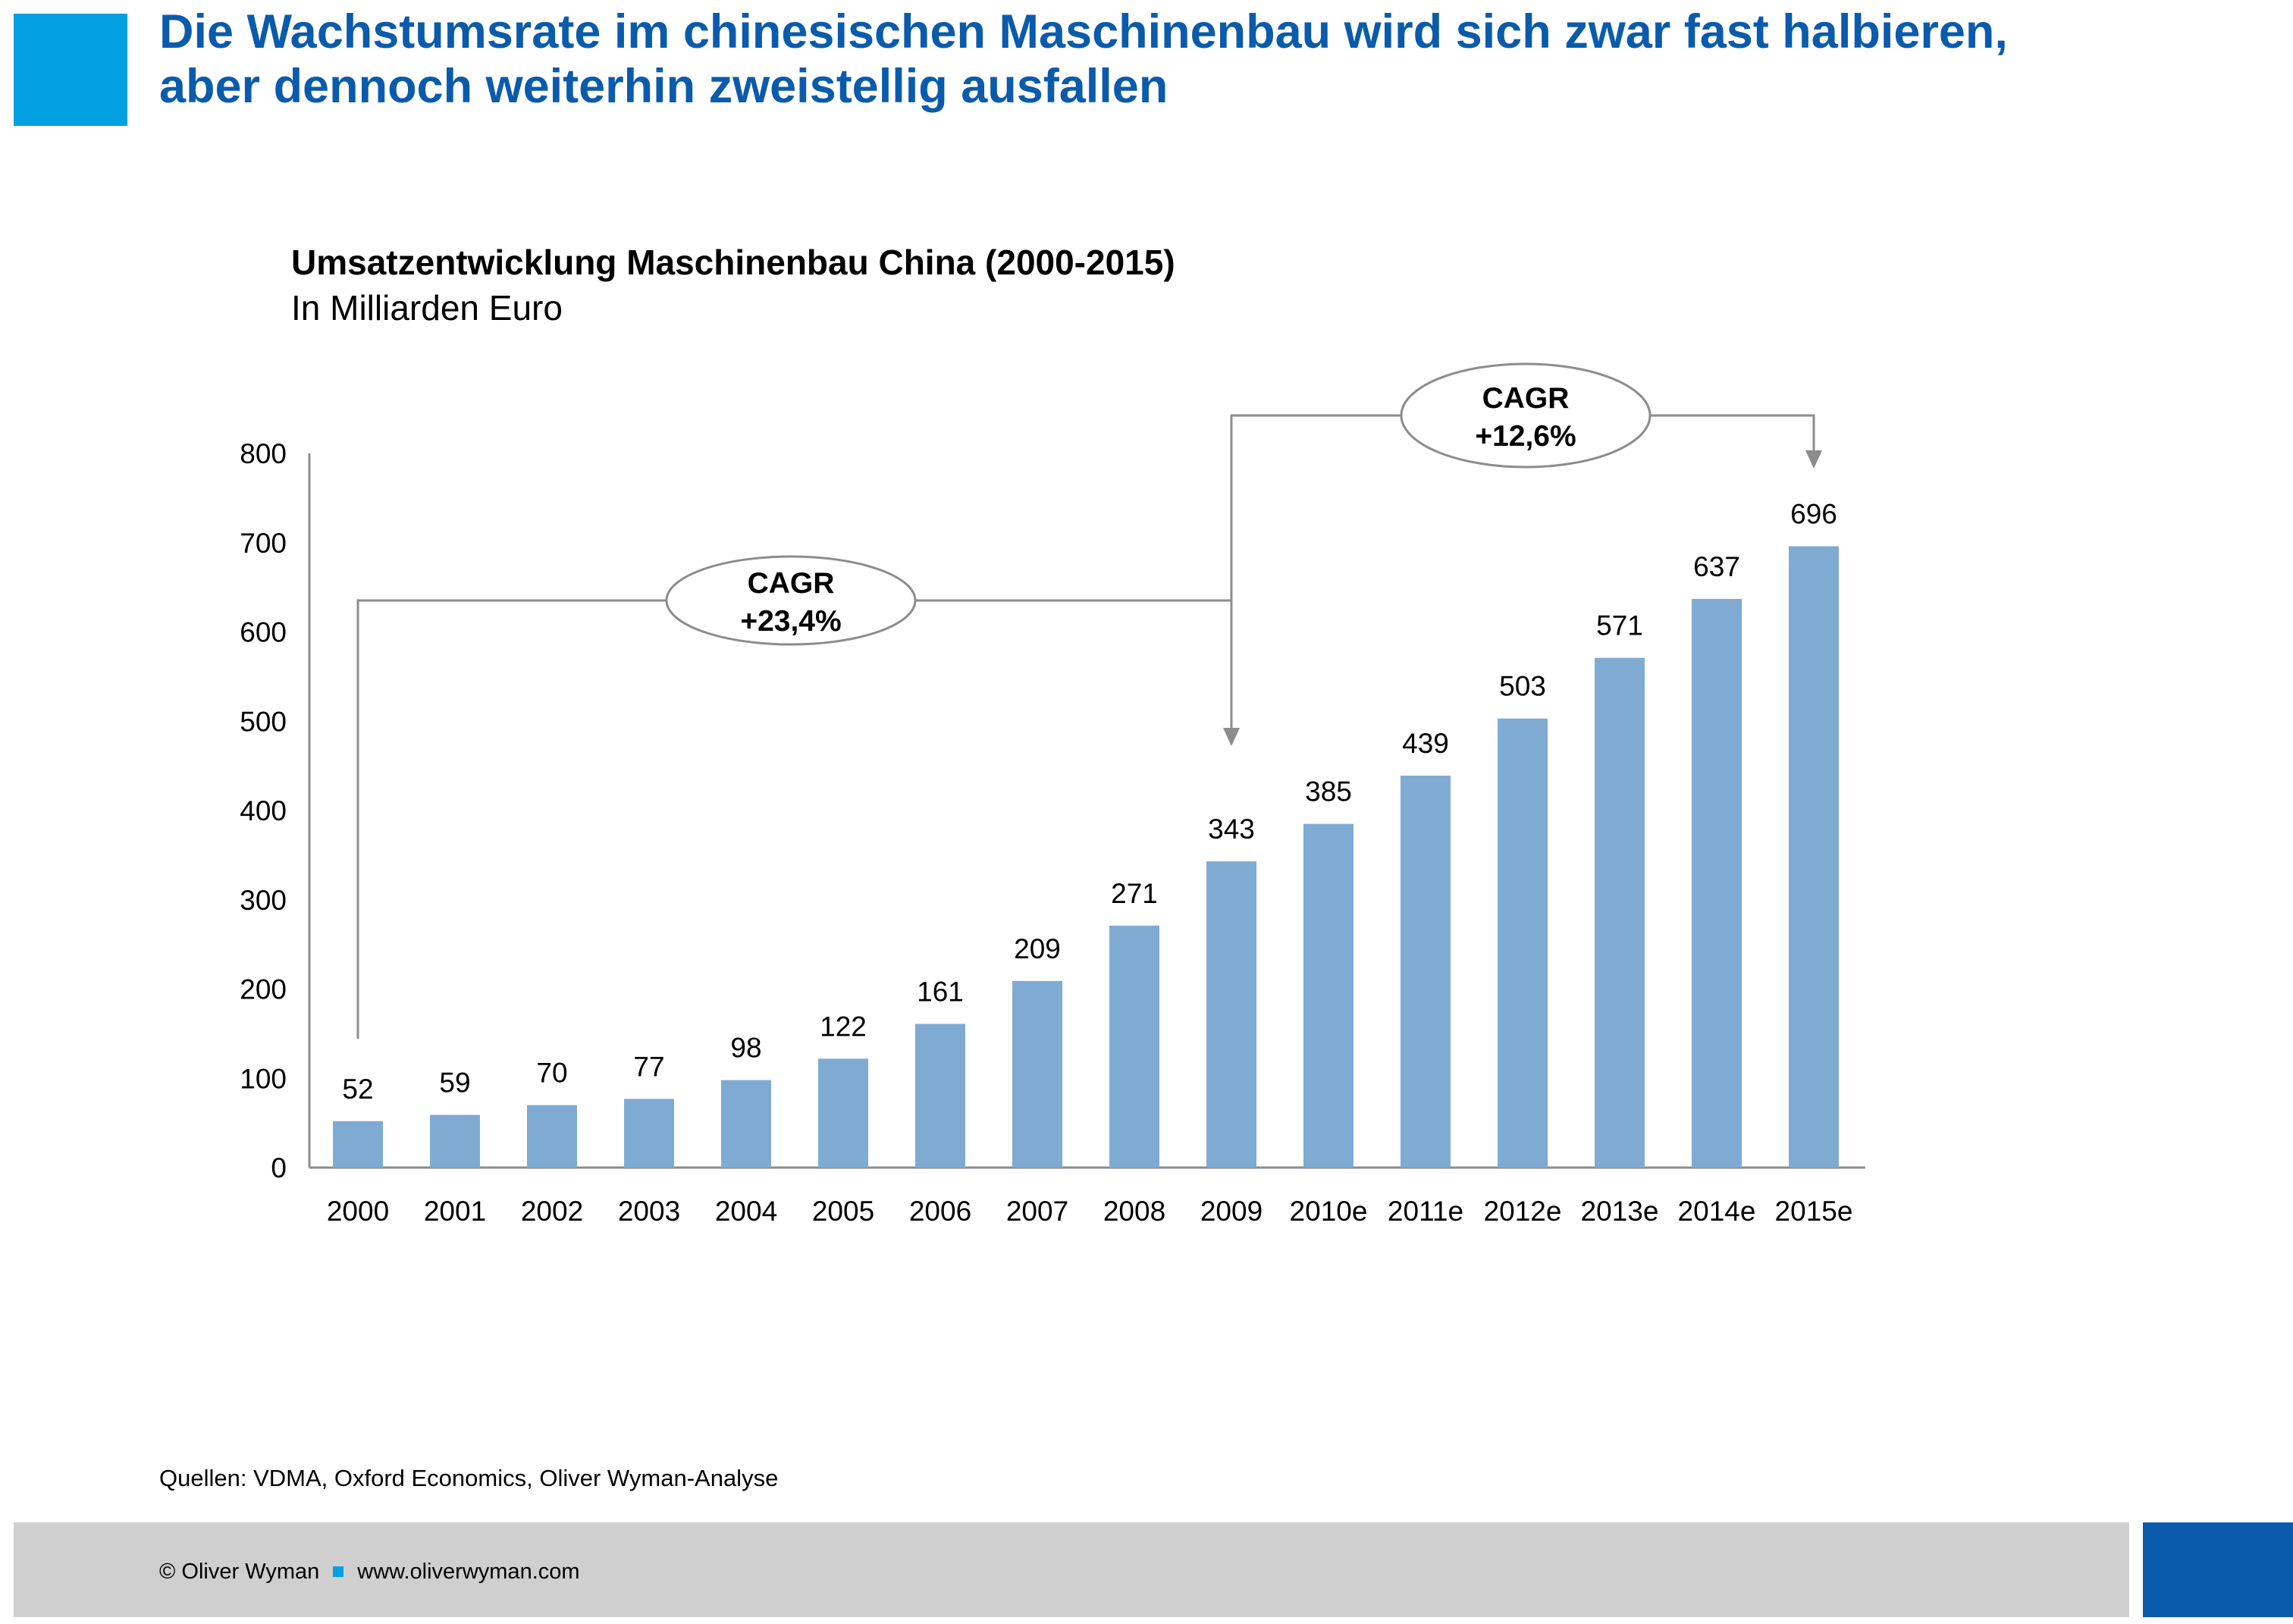  I want to click on x-tick-label-2013e: 2013e, so click(1620, 1211).